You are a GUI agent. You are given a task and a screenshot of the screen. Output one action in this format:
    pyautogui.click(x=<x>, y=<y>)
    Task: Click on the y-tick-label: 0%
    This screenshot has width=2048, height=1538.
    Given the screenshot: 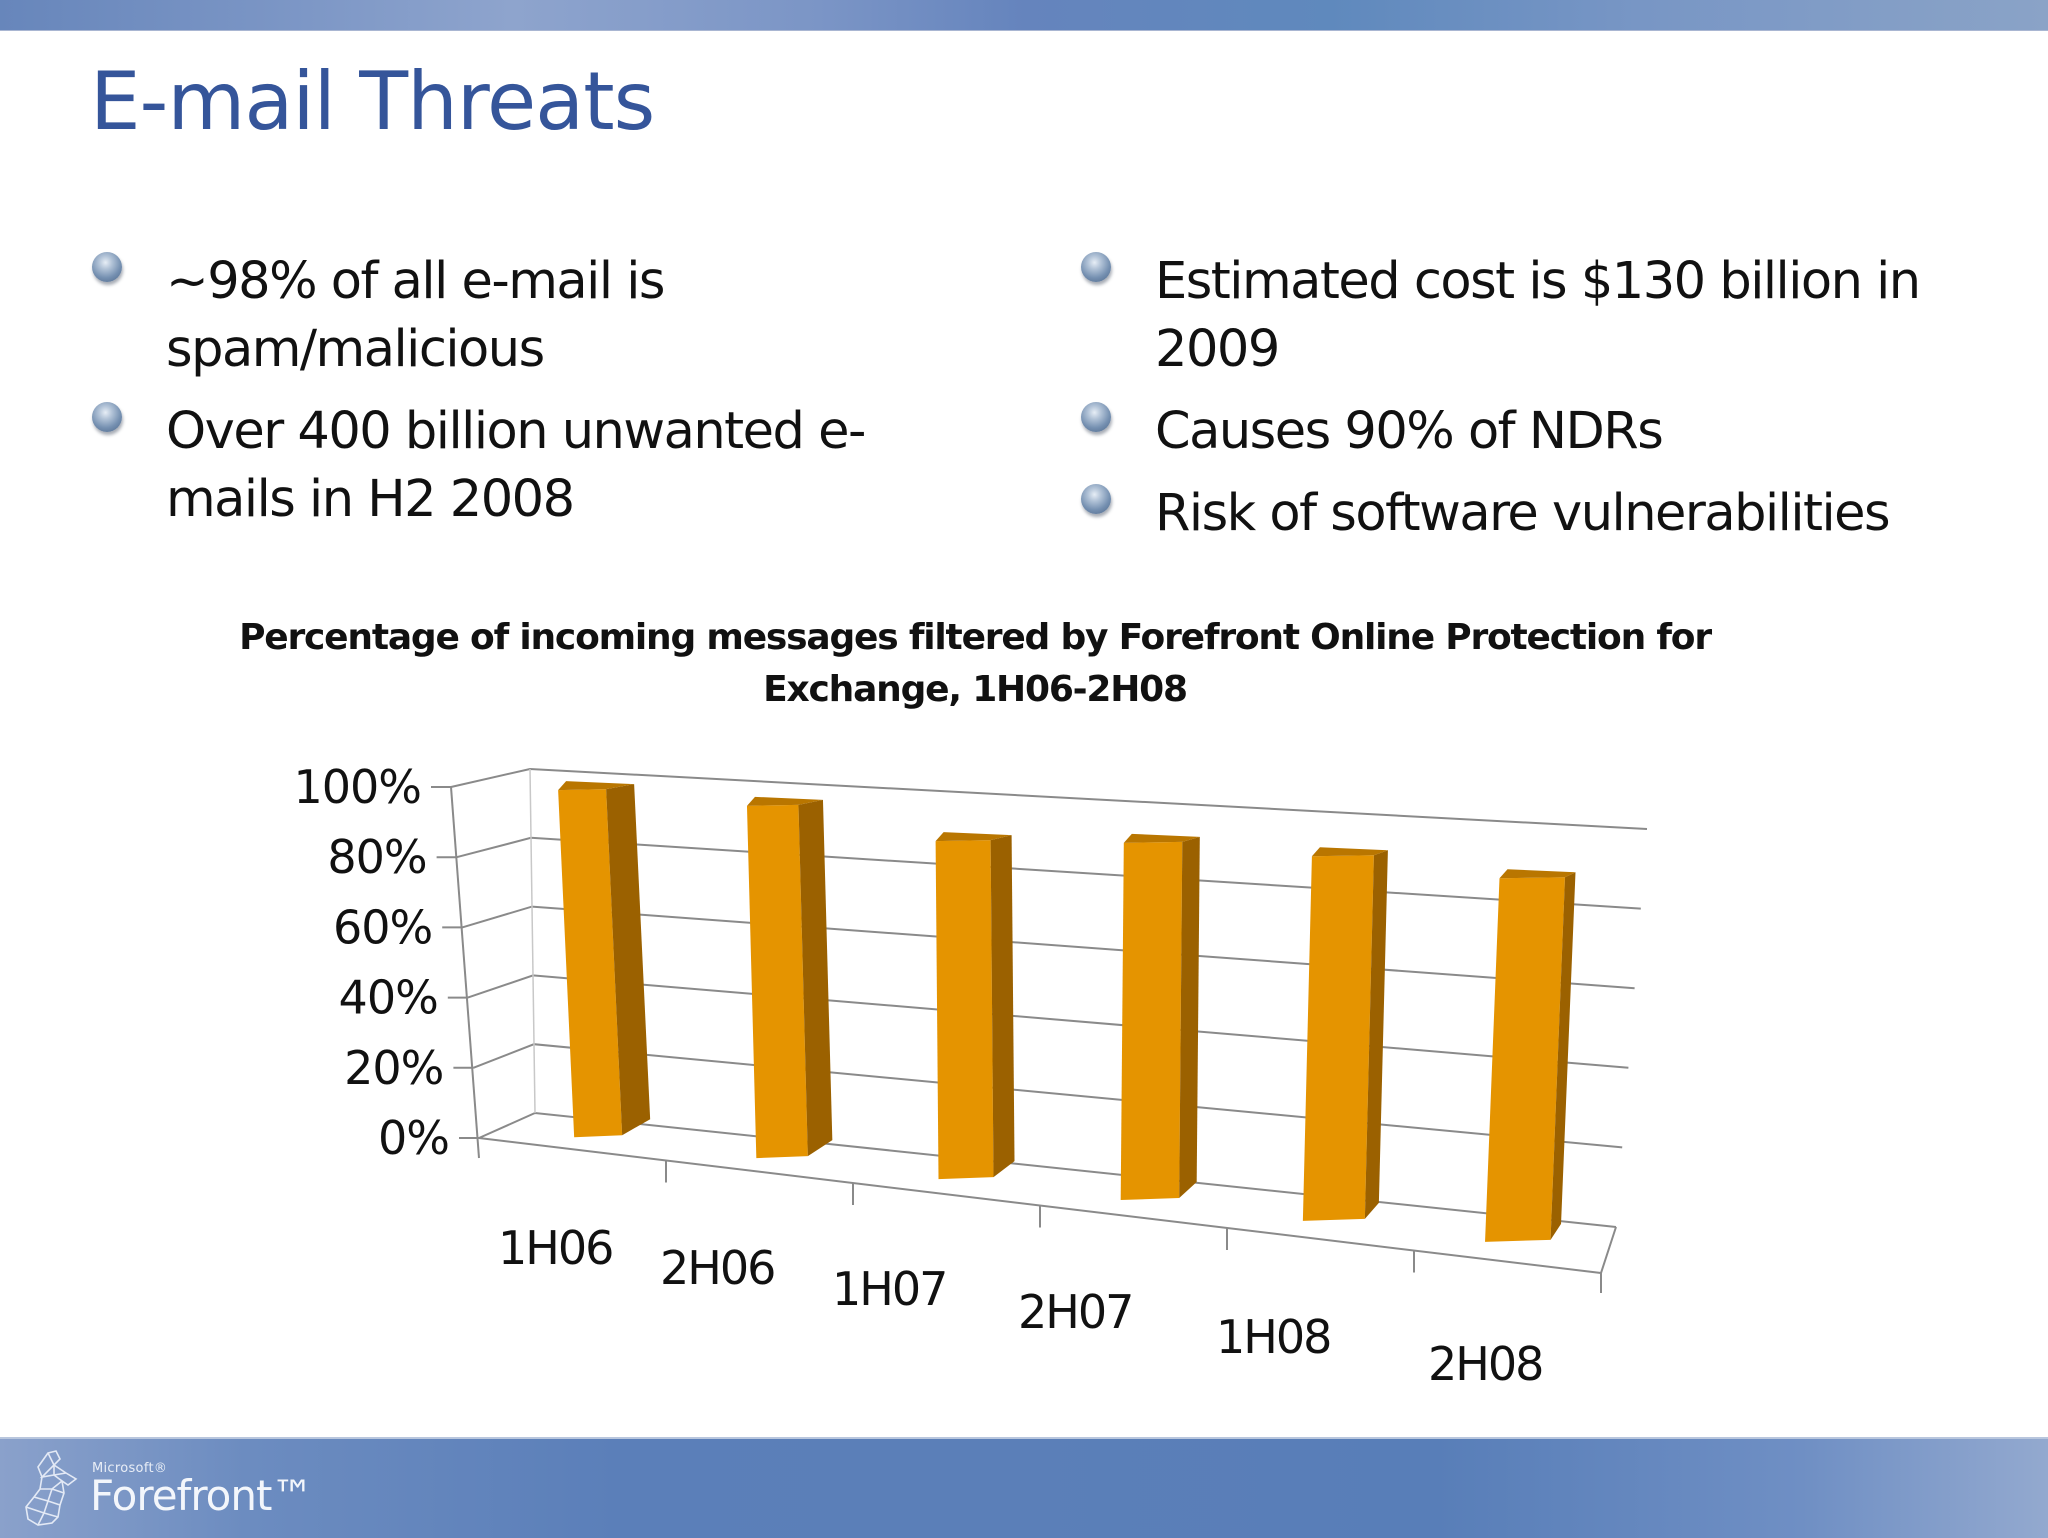 What is the action you would take?
    pyautogui.click(x=413, y=1138)
    